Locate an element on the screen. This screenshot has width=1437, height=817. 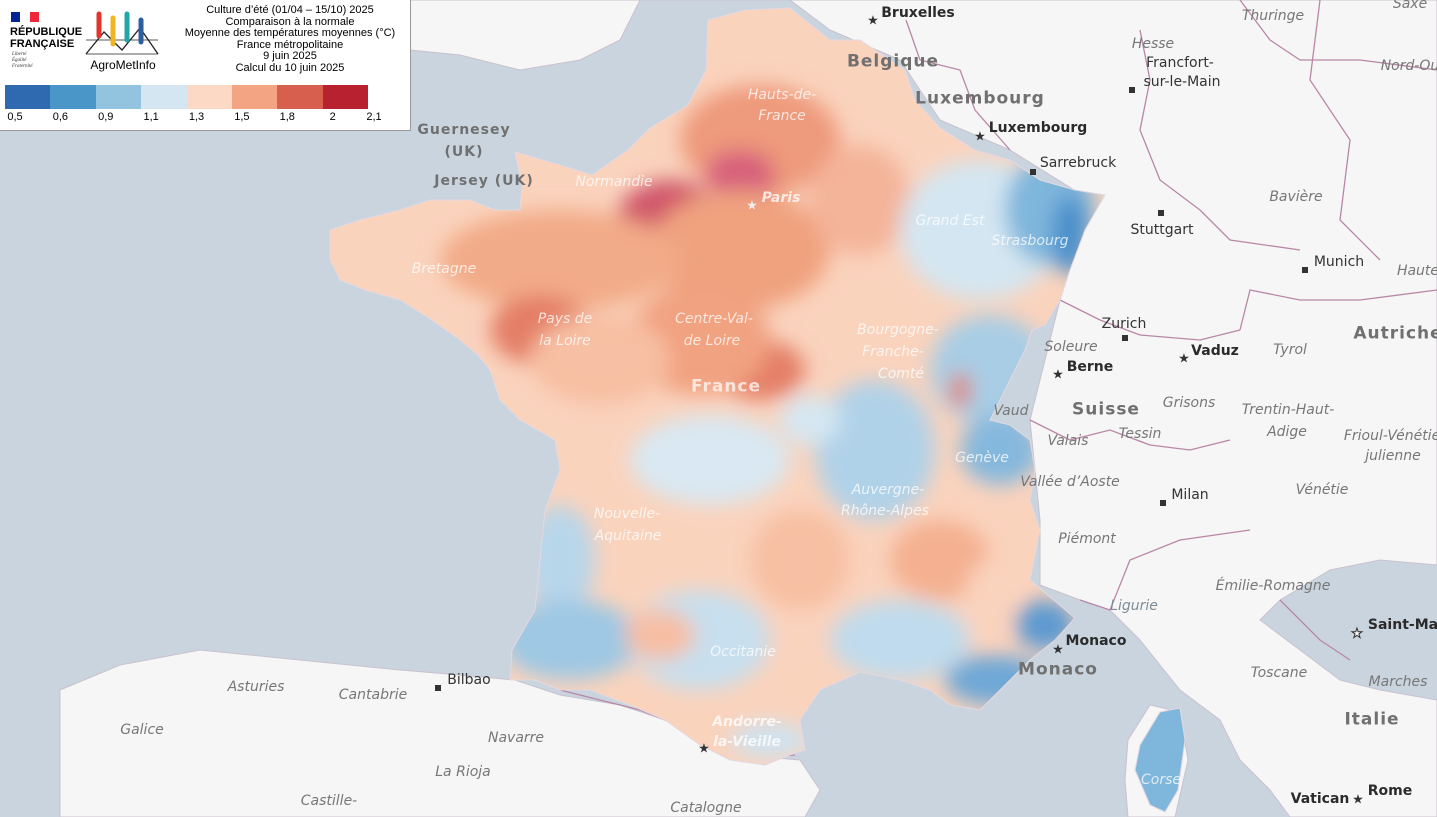
label-trentin: Trentin-Haut- is located at coordinates (1288, 410).